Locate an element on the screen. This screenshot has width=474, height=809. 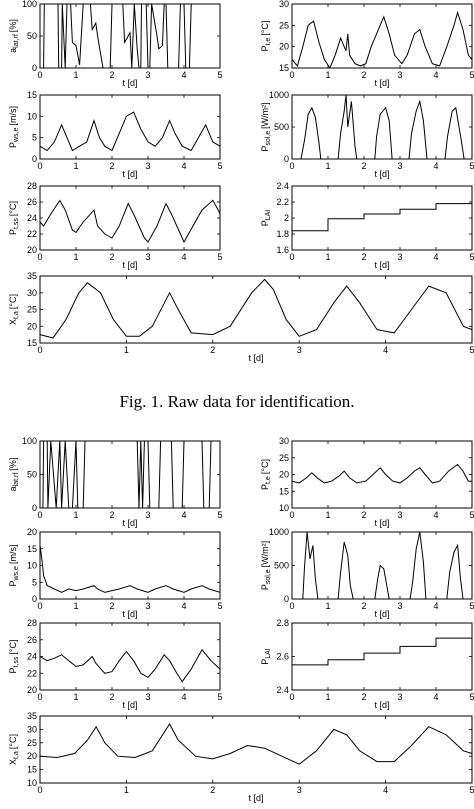
chart-panel-7: 0 1 2 3 4 5 t [d] 15 20 25 30 35 Xt,a [°C] is located at coordinates (241, 317).